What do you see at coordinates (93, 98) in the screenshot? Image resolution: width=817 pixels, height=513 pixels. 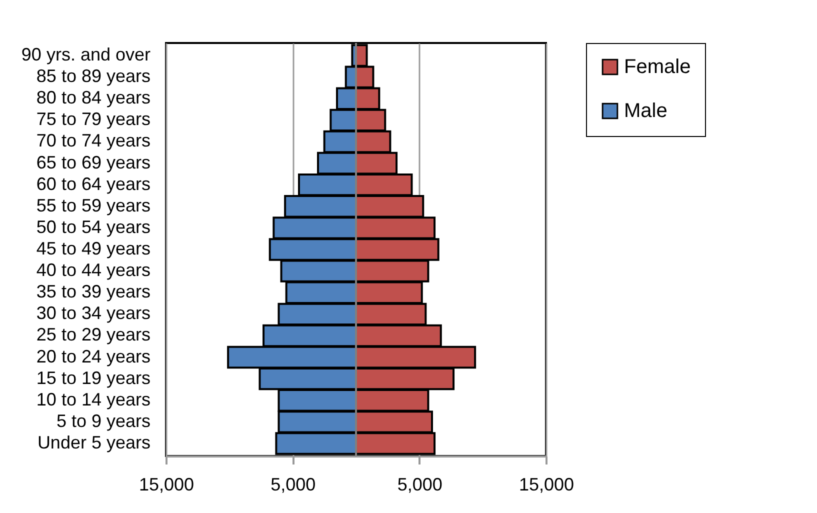 I see `y-tick-label: 80 to 84 years` at bounding box center [93, 98].